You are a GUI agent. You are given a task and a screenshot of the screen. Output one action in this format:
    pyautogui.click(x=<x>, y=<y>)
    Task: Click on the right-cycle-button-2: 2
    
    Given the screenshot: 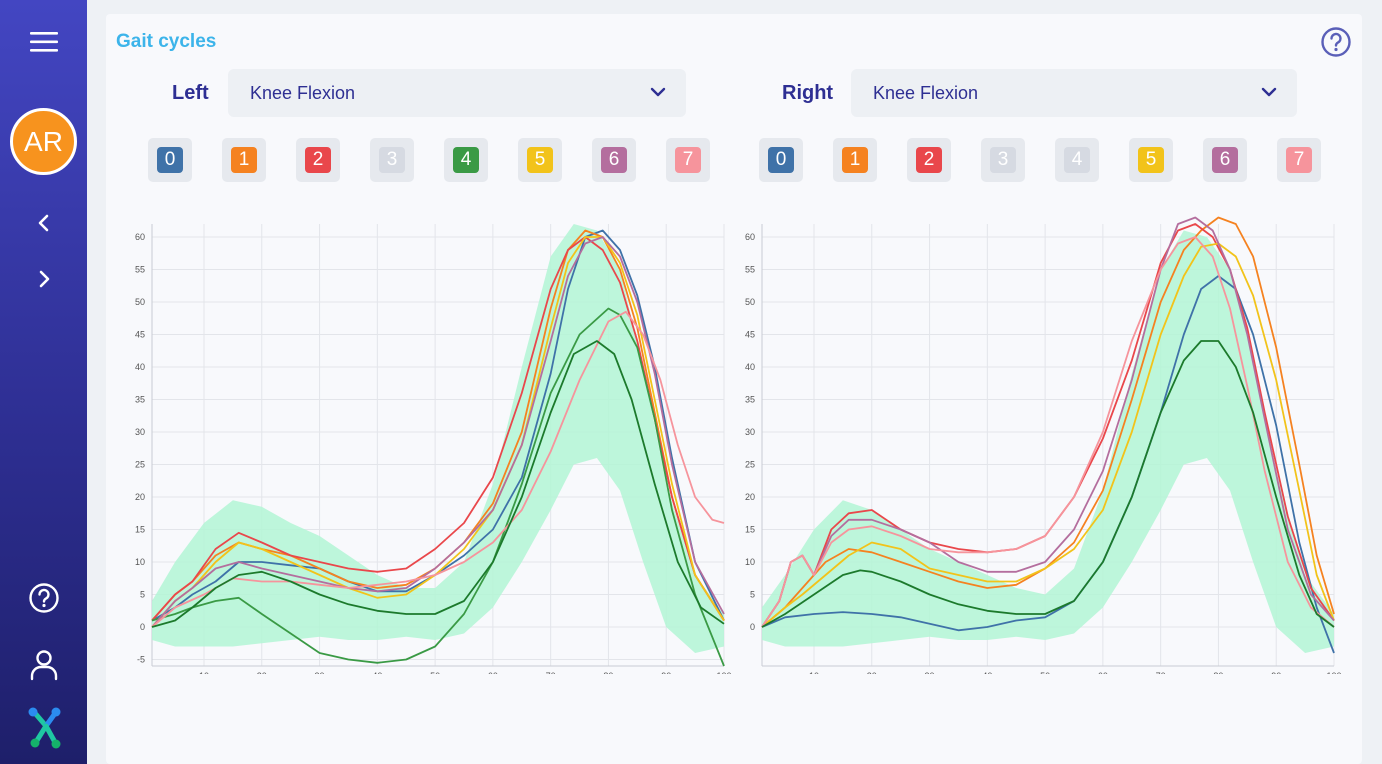 What is the action you would take?
    pyautogui.click(x=929, y=160)
    